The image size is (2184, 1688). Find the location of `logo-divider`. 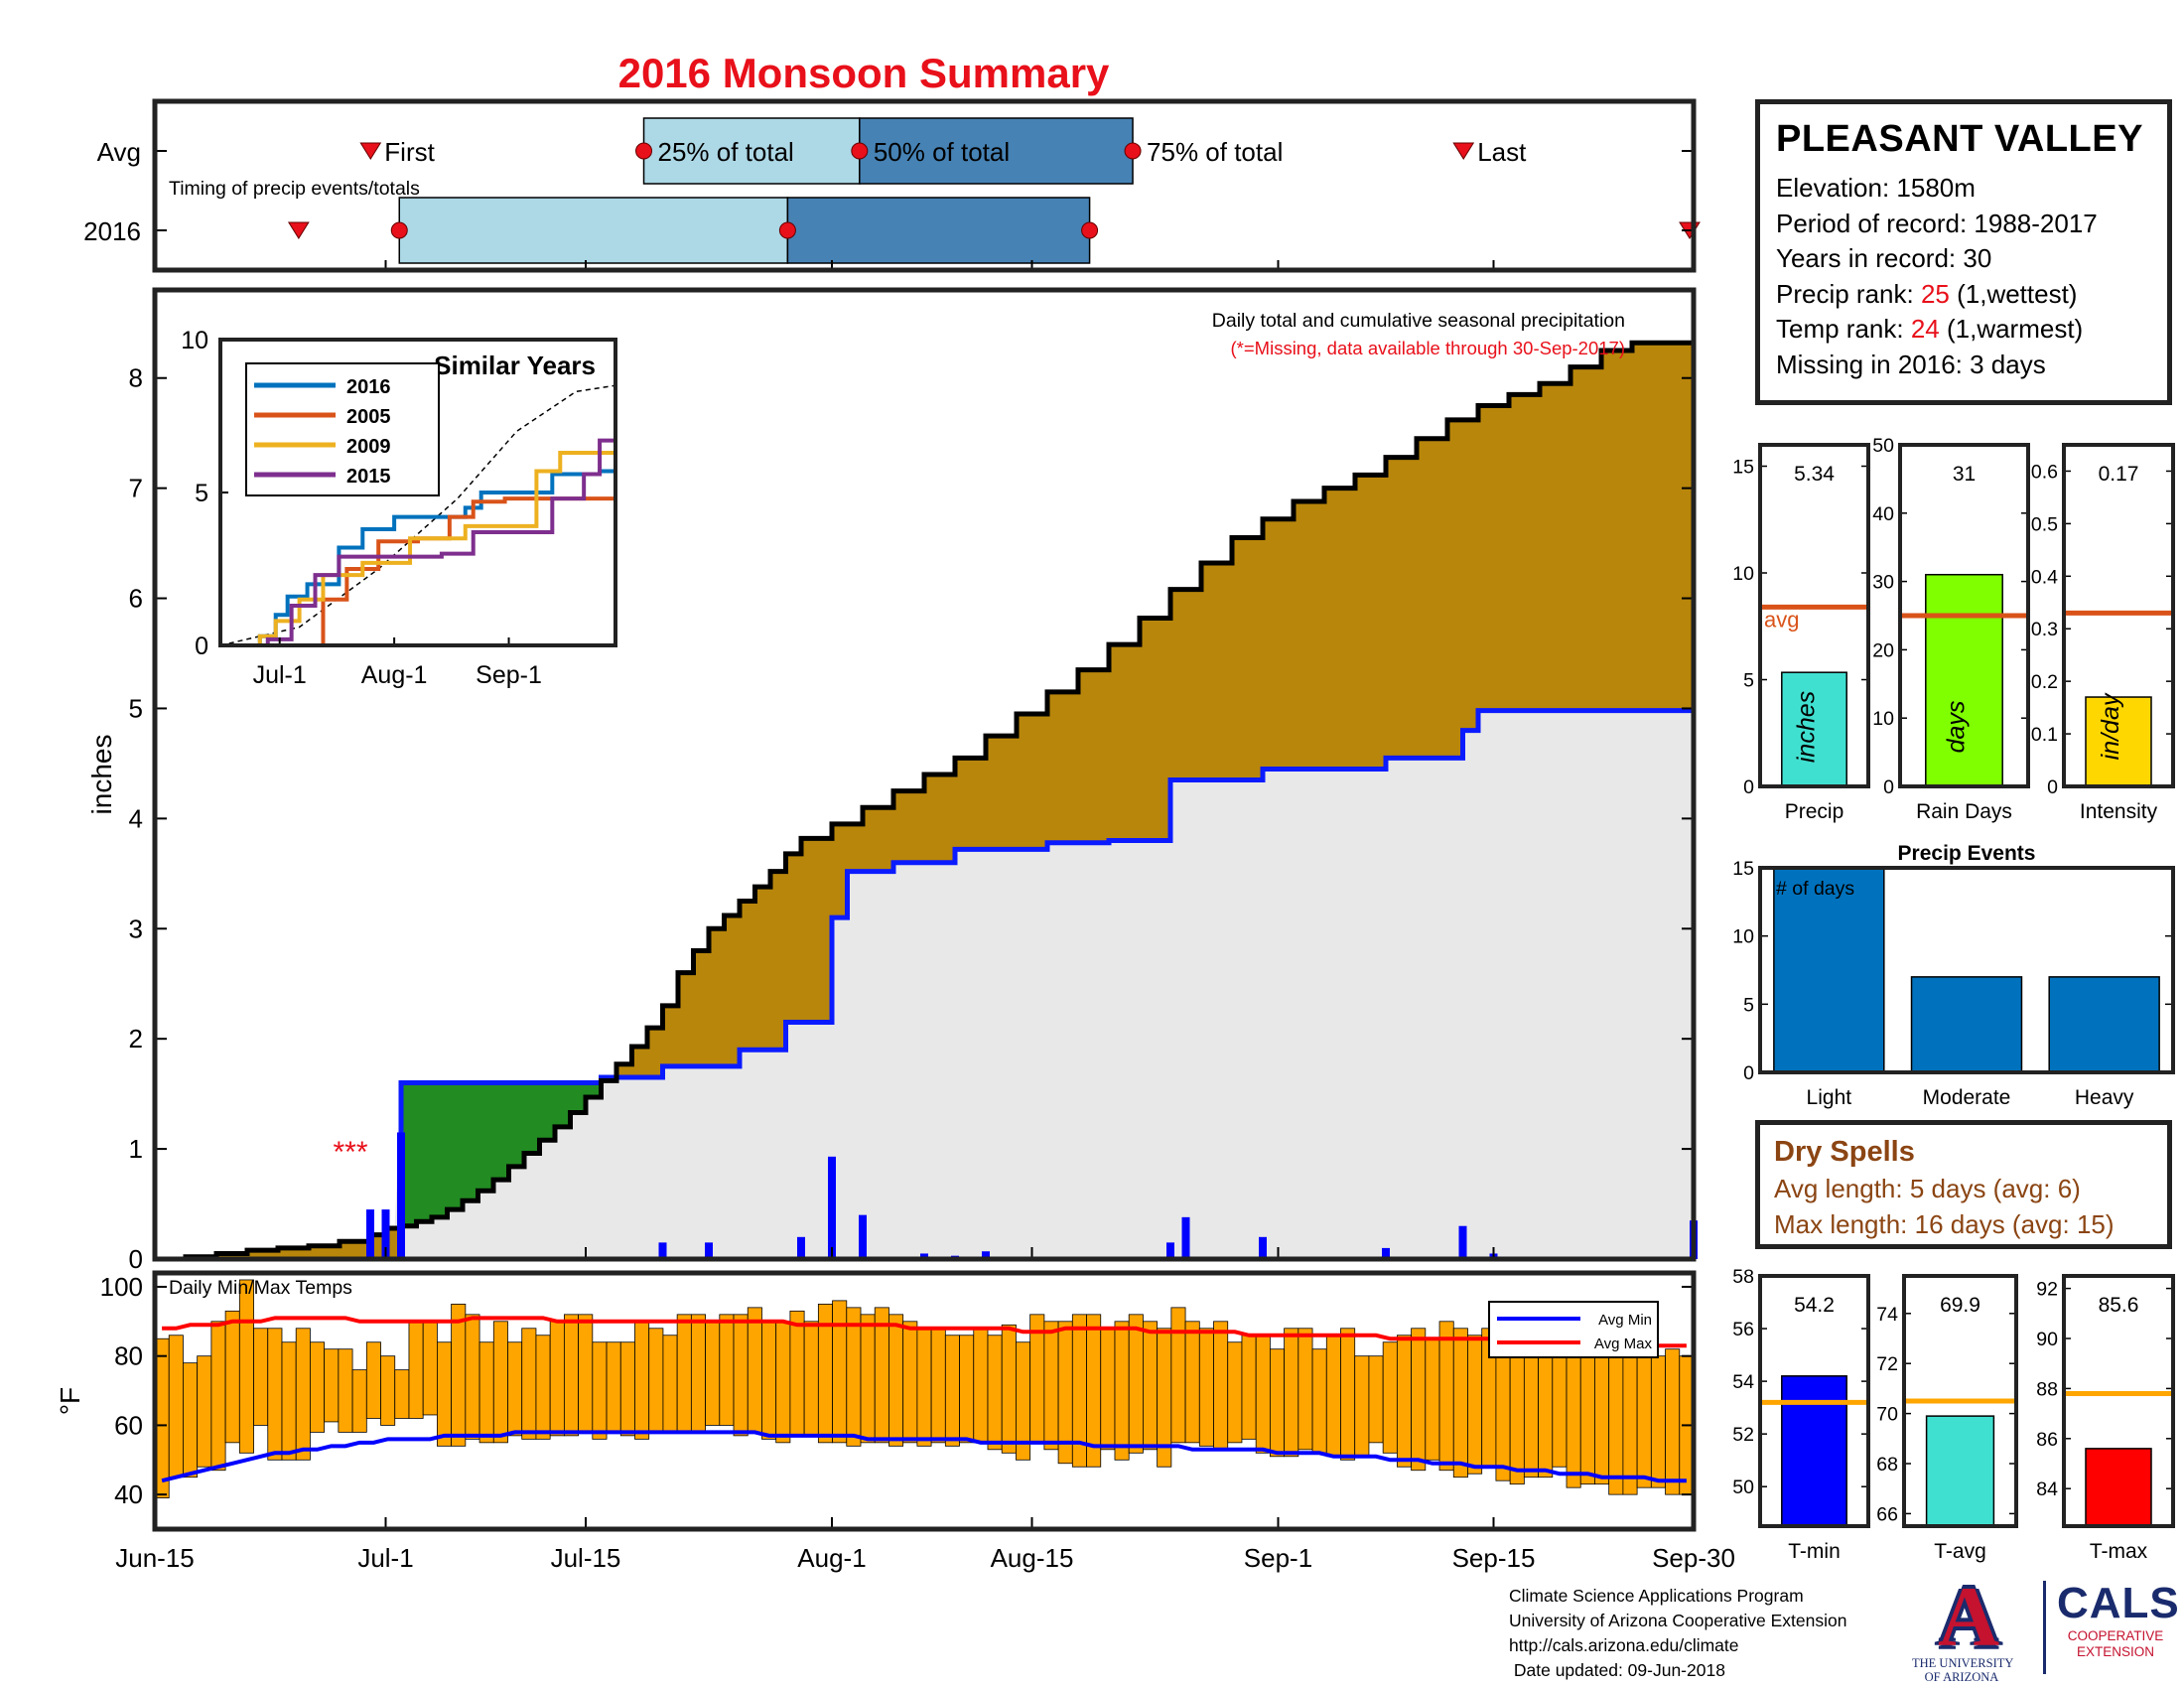

logo-divider is located at coordinates (2044, 1627).